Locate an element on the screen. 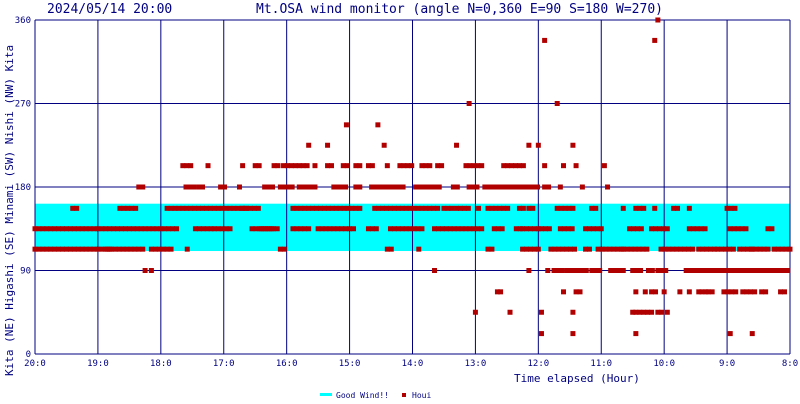 Image resolution: width=800 pixels, height=404 pixels. legend-houi-swatch is located at coordinates (404, 395).